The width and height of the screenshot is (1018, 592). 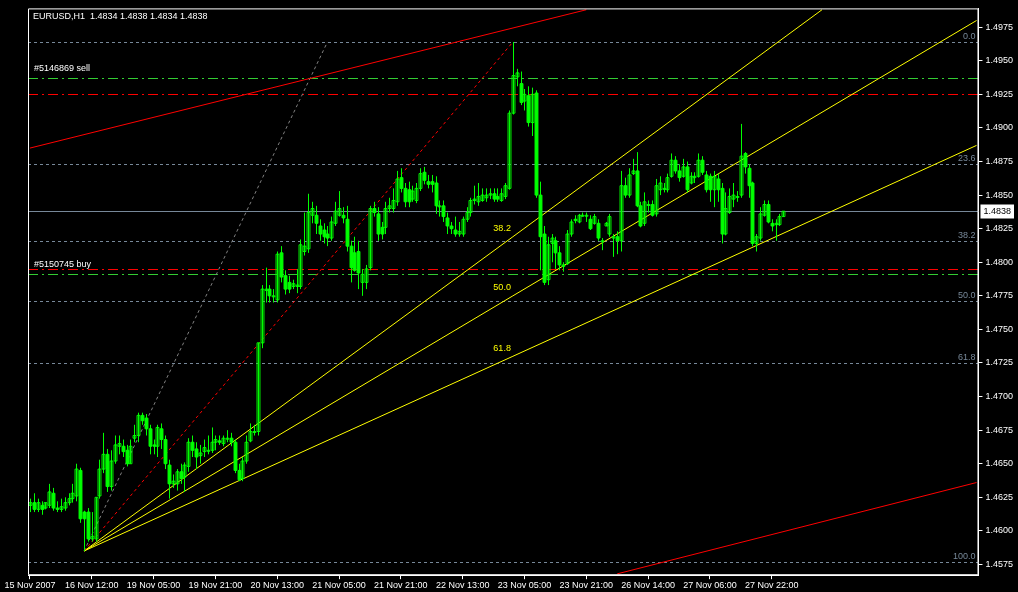 I want to click on x-tick-label: 23 Nov 21:00, so click(x=586, y=585).